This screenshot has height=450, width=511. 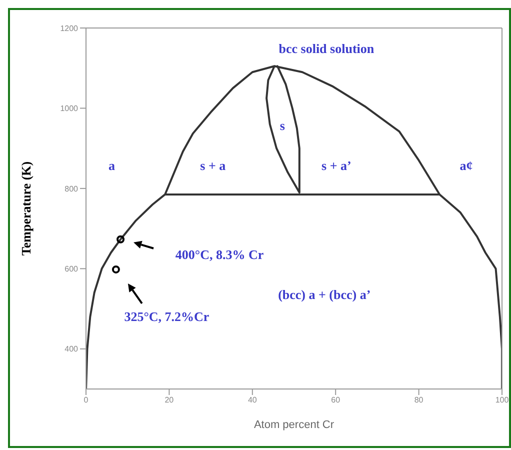 What do you see at coordinates (336, 400) in the screenshot?
I see `x-tick-label: 60` at bounding box center [336, 400].